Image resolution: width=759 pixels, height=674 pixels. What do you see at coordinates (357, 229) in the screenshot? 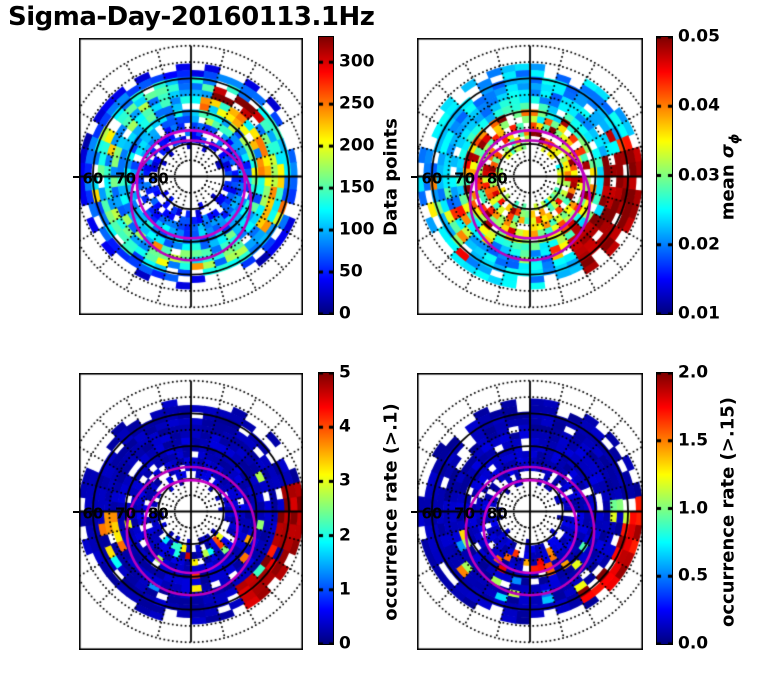
I see `colorbar-tick-label: 100` at bounding box center [357, 229].